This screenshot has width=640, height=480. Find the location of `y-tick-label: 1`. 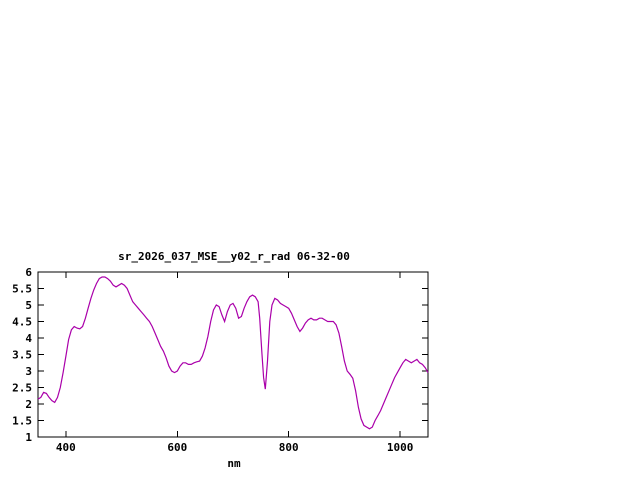

y-tick-label: 1 is located at coordinates (28, 437).